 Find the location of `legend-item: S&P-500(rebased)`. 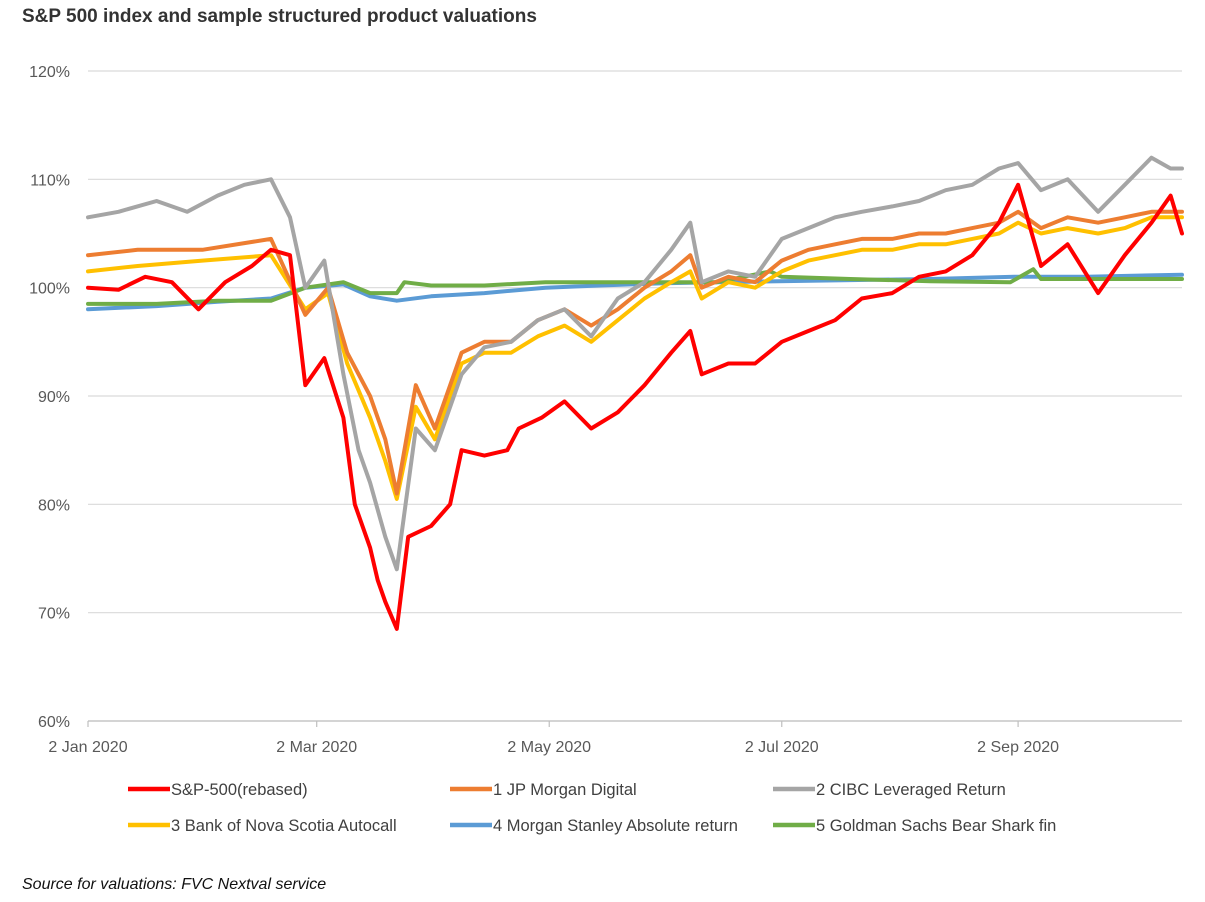

legend-item: S&P-500(rebased) is located at coordinates (218, 790).